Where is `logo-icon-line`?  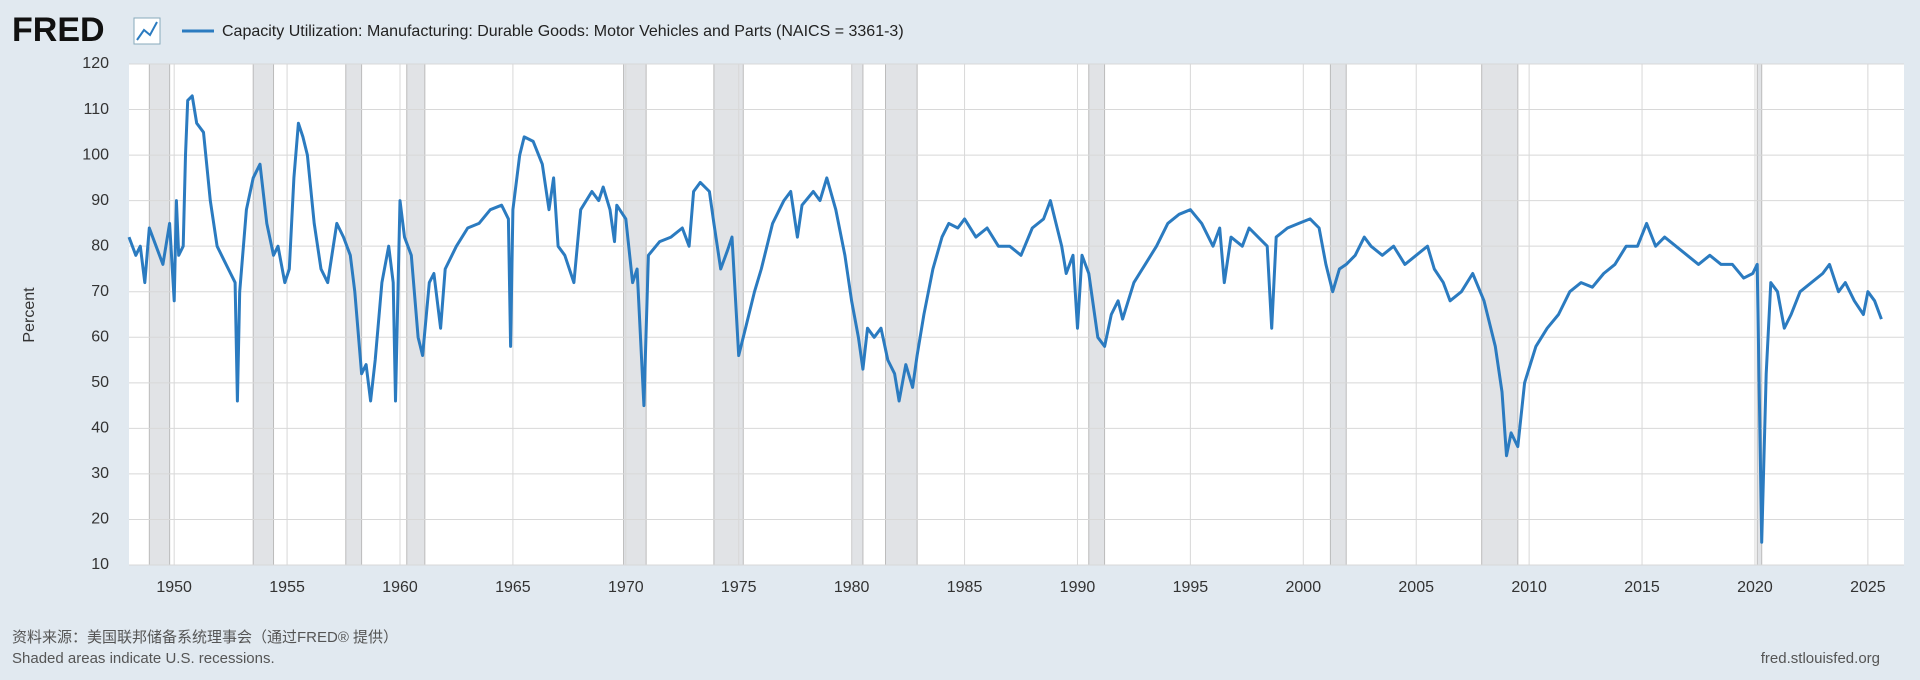 logo-icon-line is located at coordinates (147, 31).